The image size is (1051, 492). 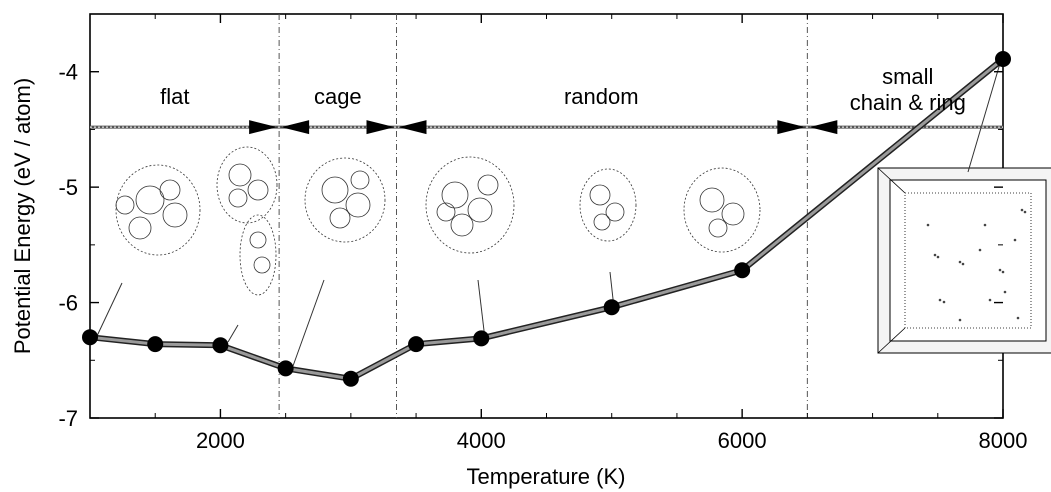 What do you see at coordinates (22, 216) in the screenshot?
I see `y-axis-title: Potential Energy (eV / atom)` at bounding box center [22, 216].